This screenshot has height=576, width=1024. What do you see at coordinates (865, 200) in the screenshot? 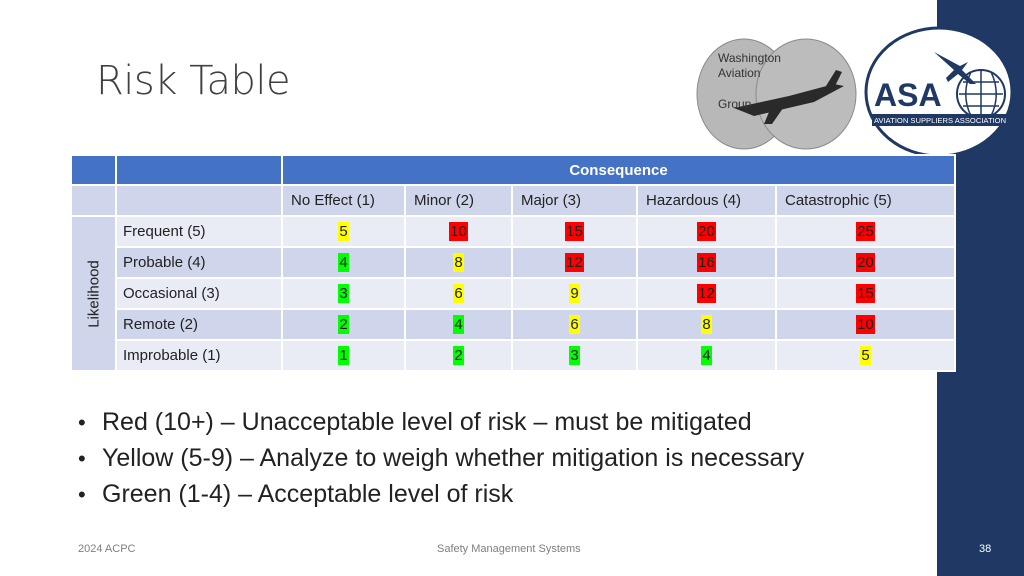
I see `col-header-catastrophic: Catastrophic (5)` at bounding box center [865, 200].